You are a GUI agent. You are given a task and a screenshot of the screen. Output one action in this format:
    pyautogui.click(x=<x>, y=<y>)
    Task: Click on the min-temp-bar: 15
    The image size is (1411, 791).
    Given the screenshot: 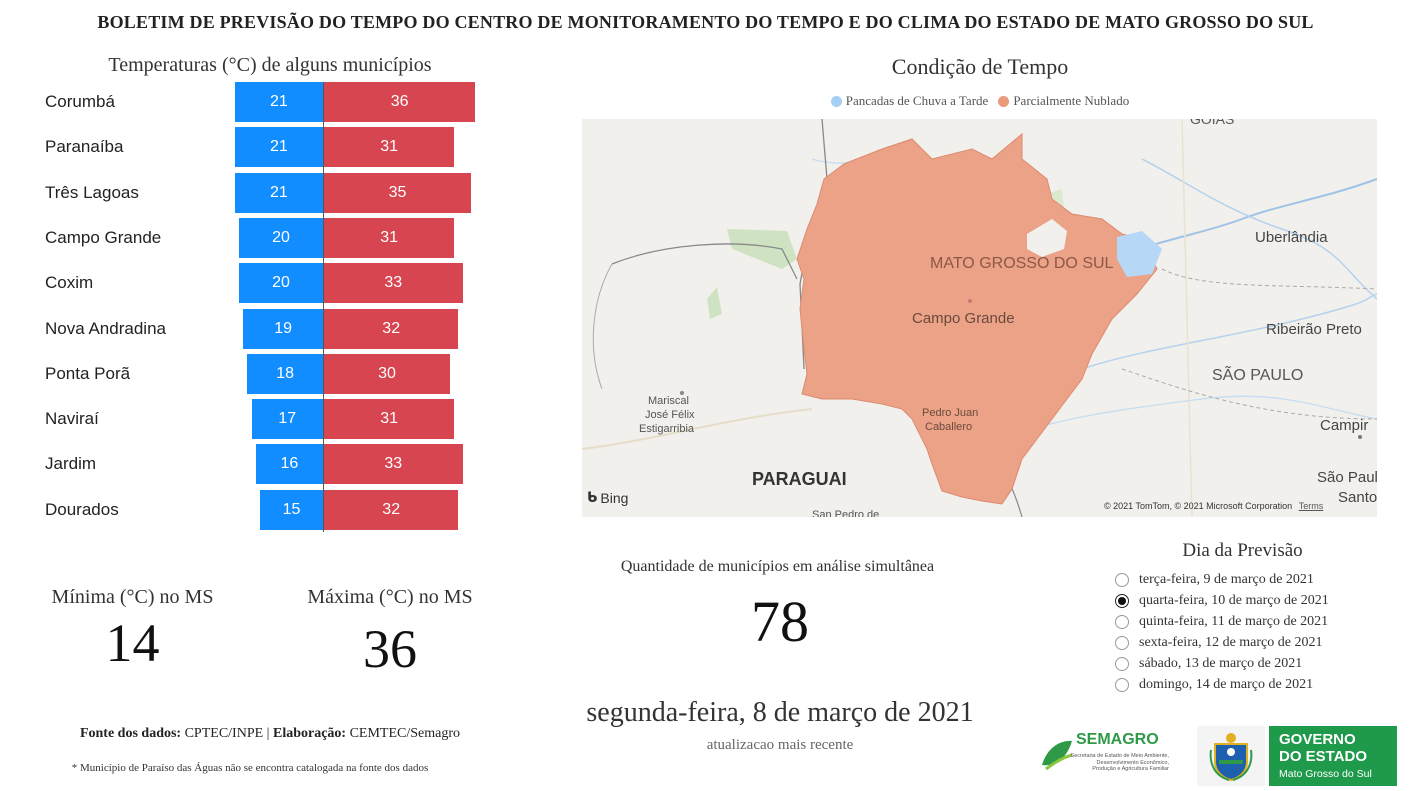 What is the action you would take?
    pyautogui.click(x=291, y=509)
    